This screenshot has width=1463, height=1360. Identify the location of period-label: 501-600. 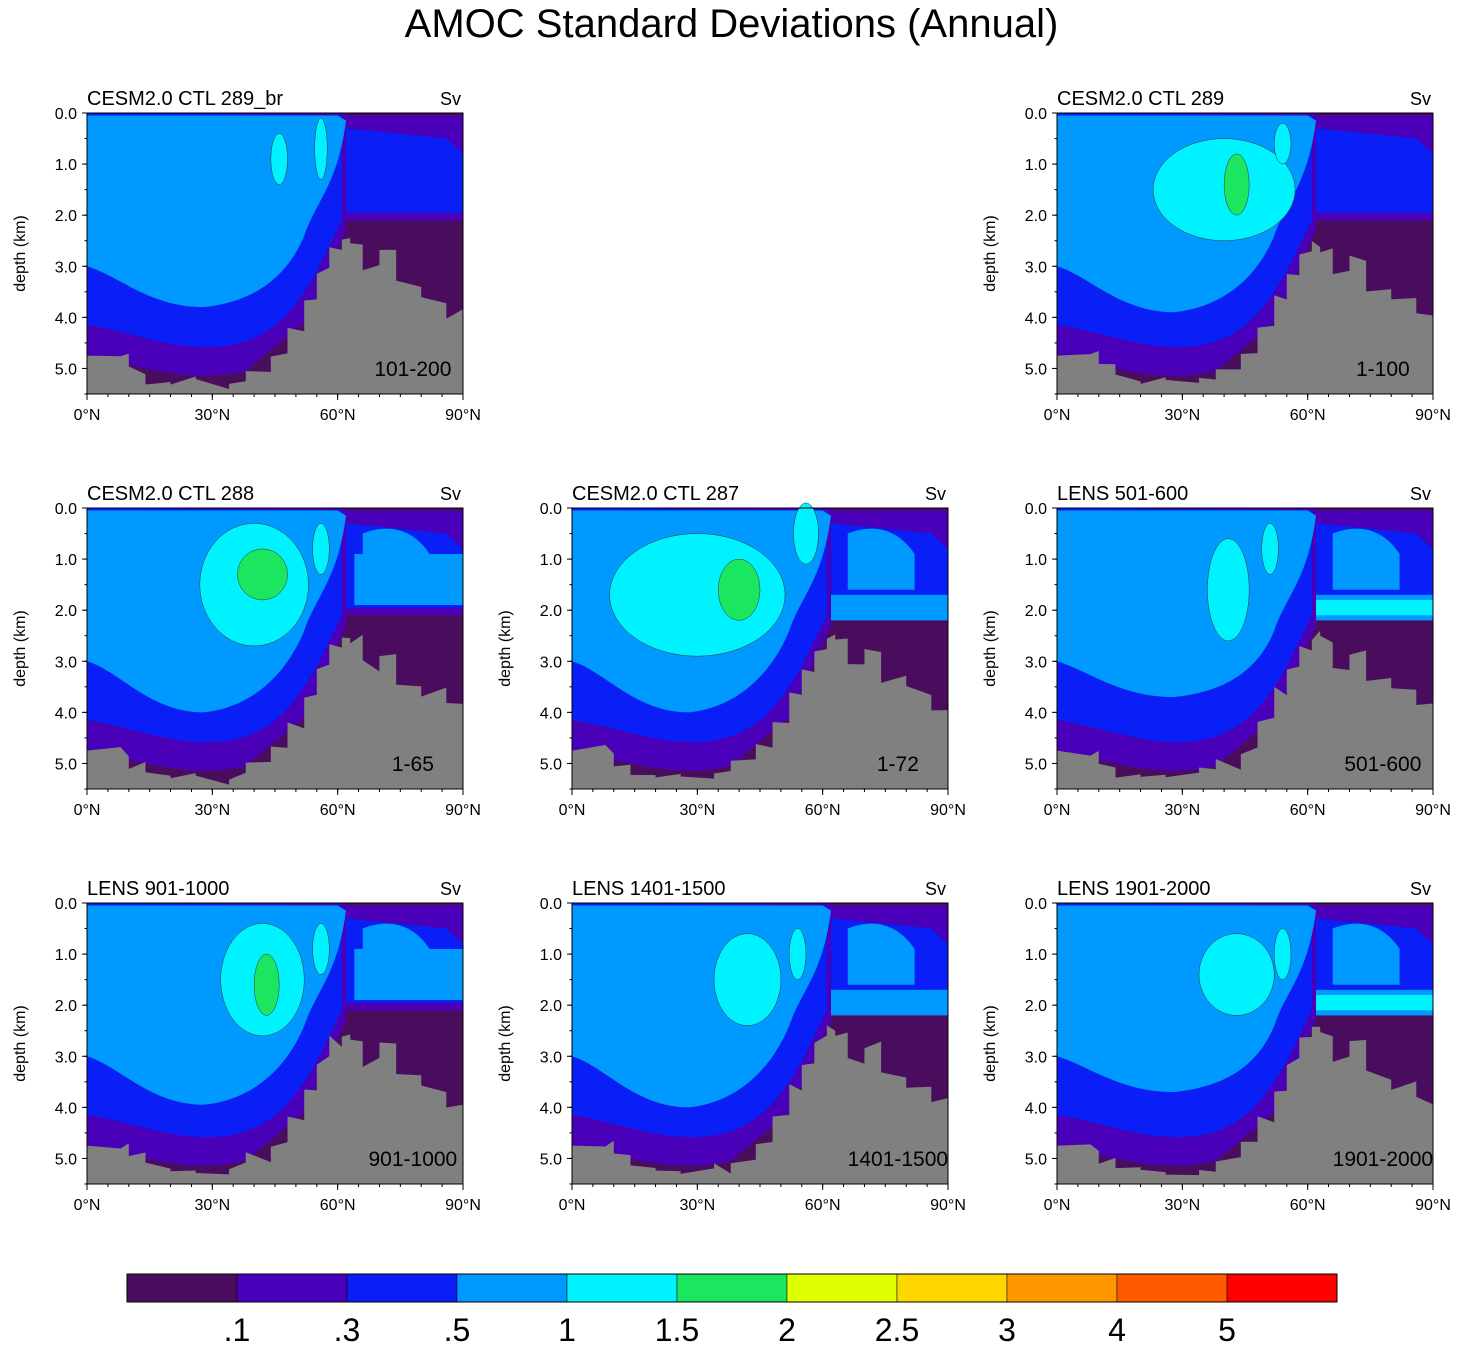
(1382, 764).